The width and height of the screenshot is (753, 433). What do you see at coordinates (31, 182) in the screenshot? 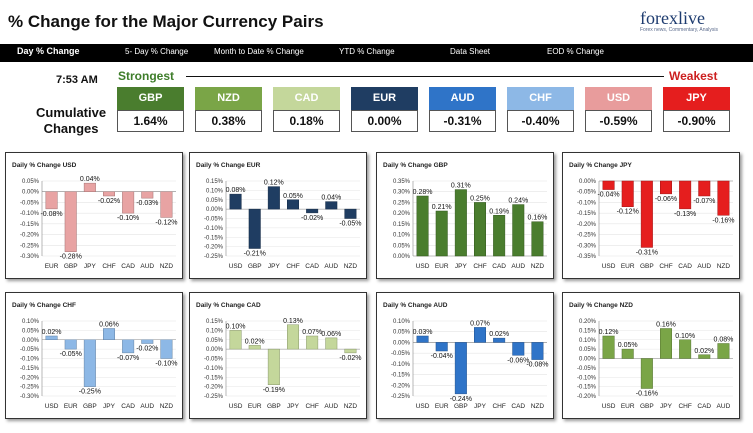
I see `y-tick-label: 0.05%` at bounding box center [31, 182].